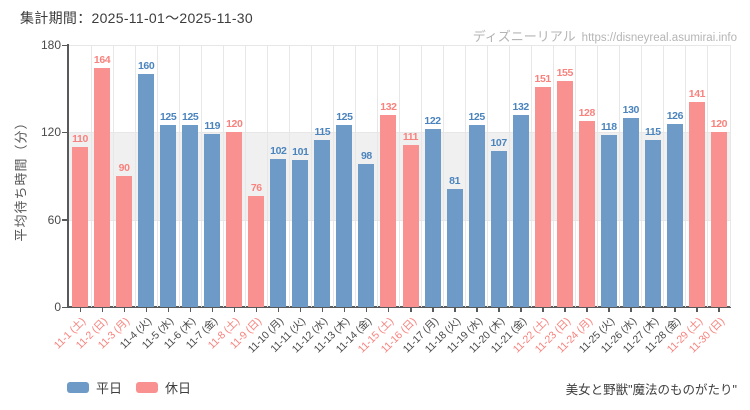  What do you see at coordinates (653, 131) in the screenshot?
I see `bar-value-label: 115` at bounding box center [653, 131].